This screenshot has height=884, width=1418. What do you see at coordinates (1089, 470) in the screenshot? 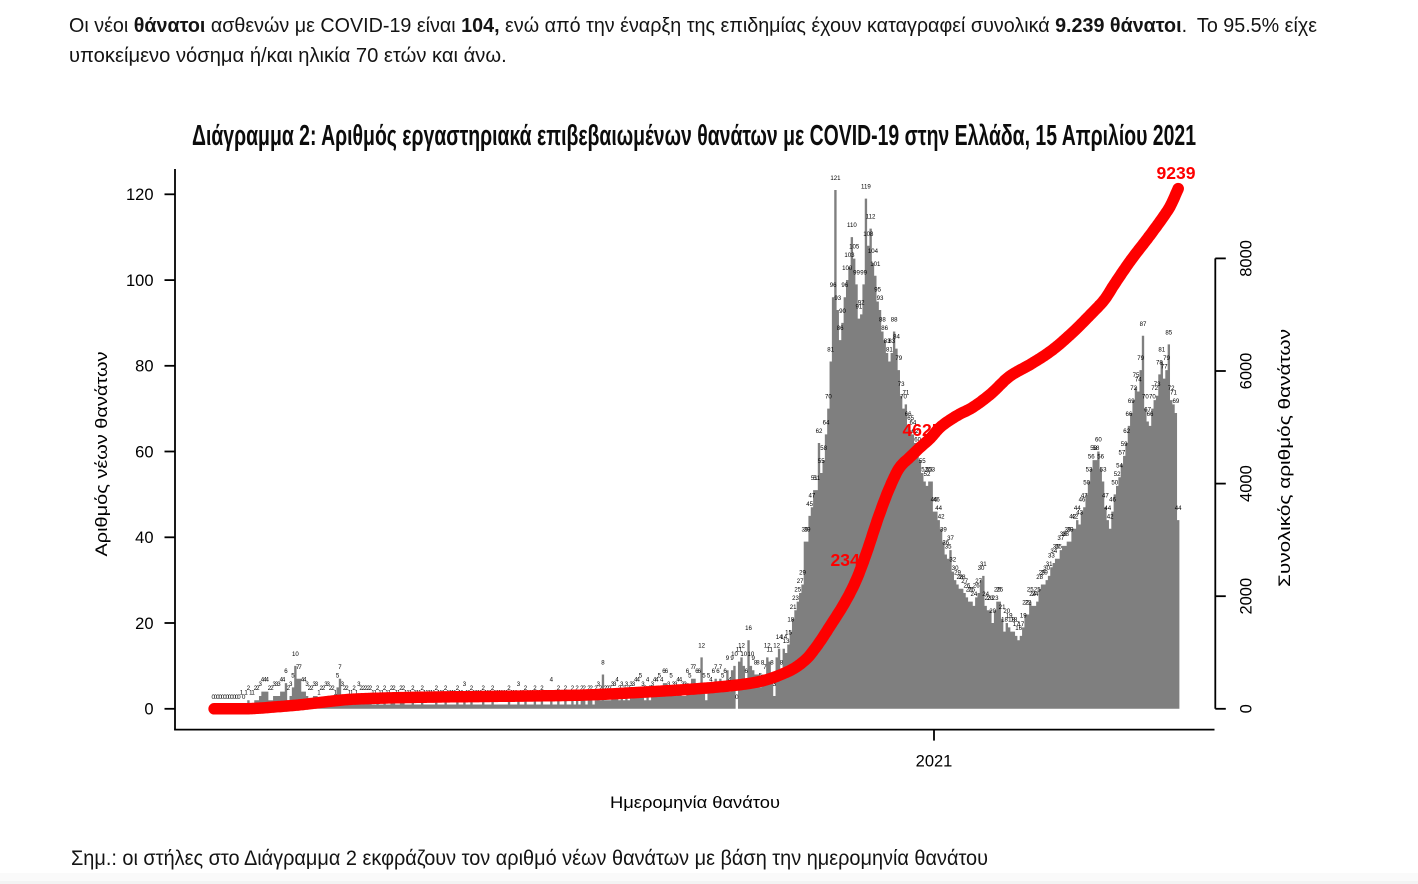
I see `svg-text: 53` at bounding box center [1089, 470].